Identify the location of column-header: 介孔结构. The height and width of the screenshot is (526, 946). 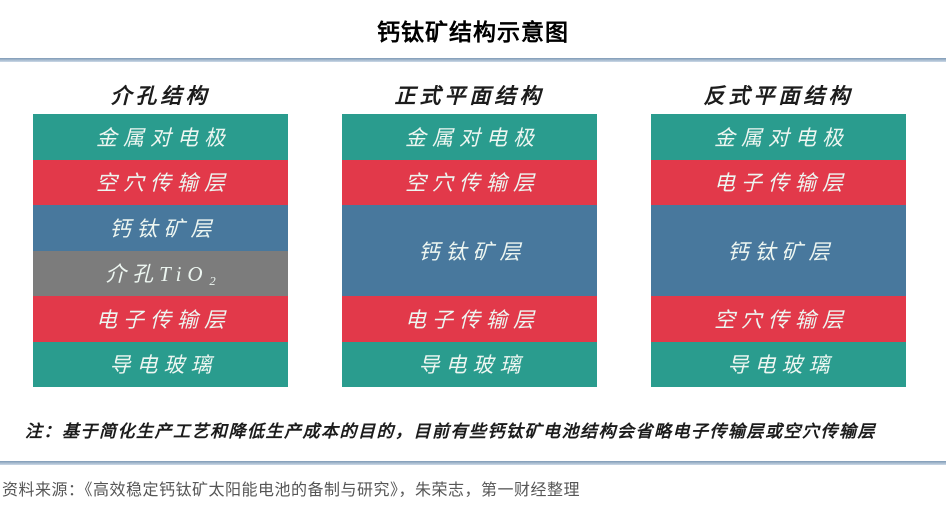
(160, 96).